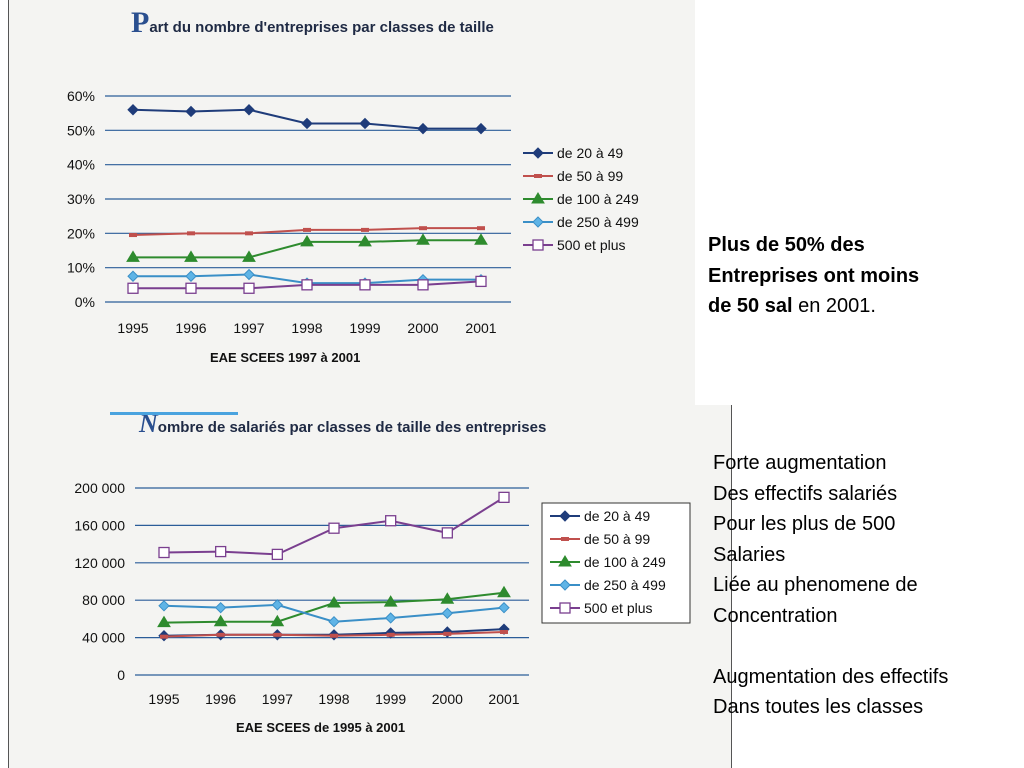 This screenshot has width=1024, height=768. I want to click on x-tick-label: 1998, so click(306, 328).